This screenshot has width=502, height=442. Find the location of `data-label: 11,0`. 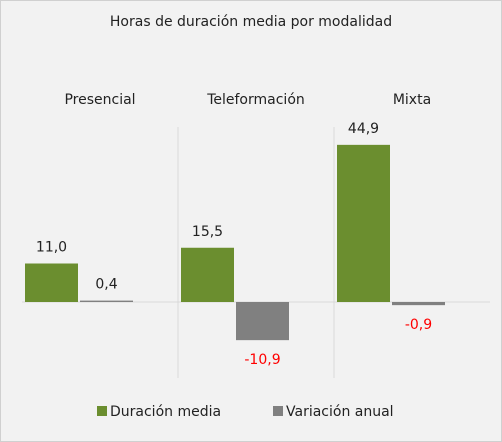

data-label: 11,0 is located at coordinates (51, 248).